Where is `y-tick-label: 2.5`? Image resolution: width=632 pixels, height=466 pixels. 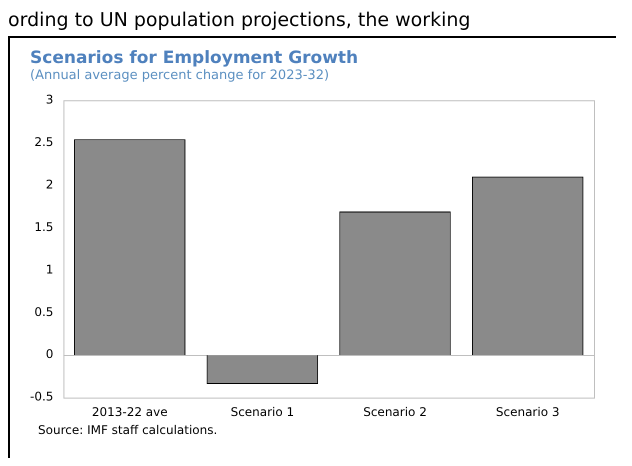 y-tick-label: 2.5 is located at coordinates (44, 141).